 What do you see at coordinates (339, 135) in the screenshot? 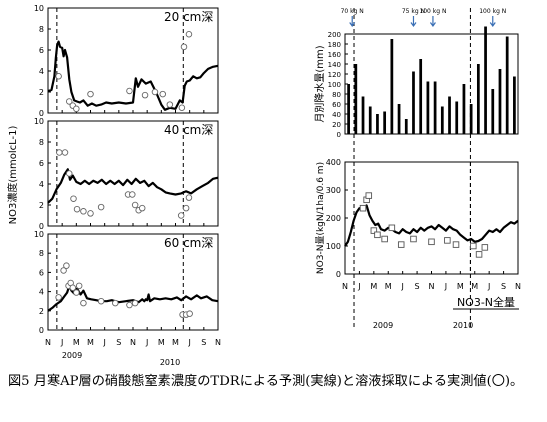
I see `right-bar-ytick-label-0: 0` at bounding box center [339, 135].